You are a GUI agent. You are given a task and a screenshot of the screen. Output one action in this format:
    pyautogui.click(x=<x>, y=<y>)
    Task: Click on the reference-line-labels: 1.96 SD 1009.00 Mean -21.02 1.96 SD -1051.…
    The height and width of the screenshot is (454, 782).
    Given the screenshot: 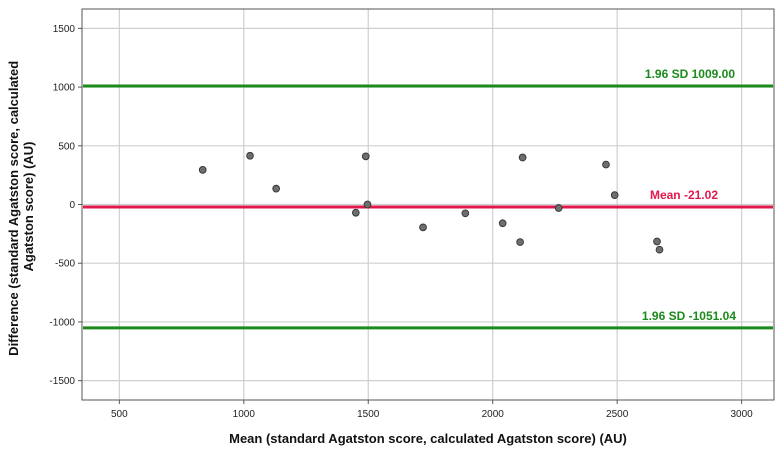 What is the action you would take?
    pyautogui.click(x=689, y=195)
    